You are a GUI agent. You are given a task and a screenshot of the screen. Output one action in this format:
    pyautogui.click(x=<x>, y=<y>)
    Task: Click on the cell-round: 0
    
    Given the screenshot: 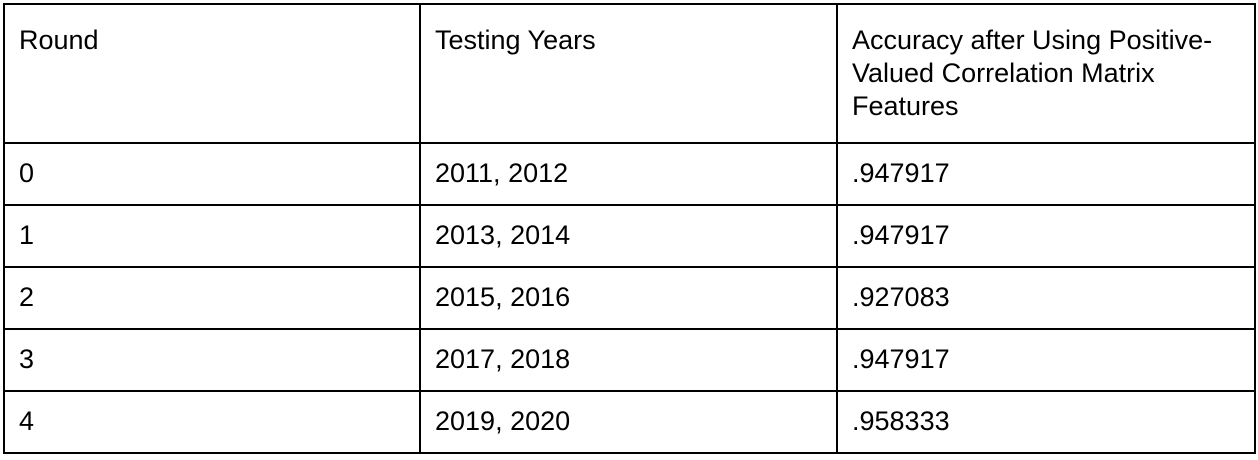 What is the action you would take?
    pyautogui.click(x=212, y=174)
    